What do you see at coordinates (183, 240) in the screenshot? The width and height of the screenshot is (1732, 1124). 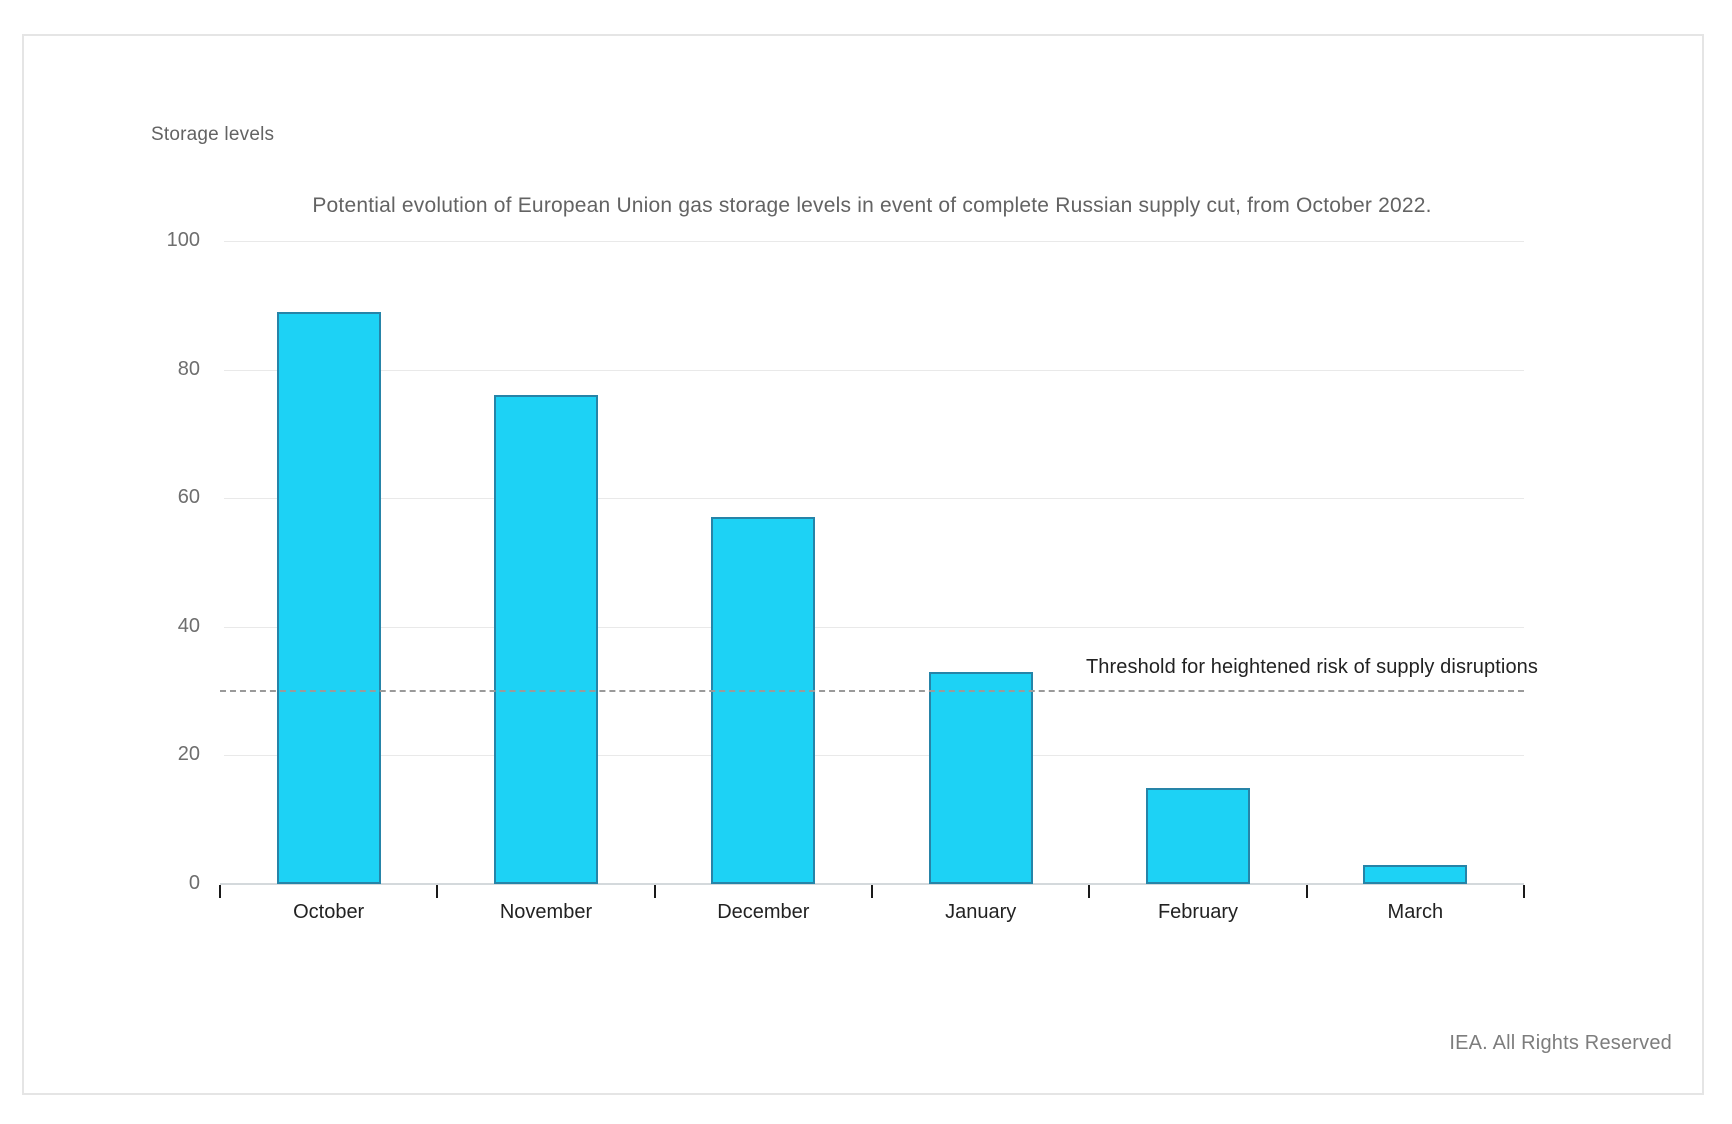 I see `y-axis-tick-label-100: 100` at bounding box center [183, 240].